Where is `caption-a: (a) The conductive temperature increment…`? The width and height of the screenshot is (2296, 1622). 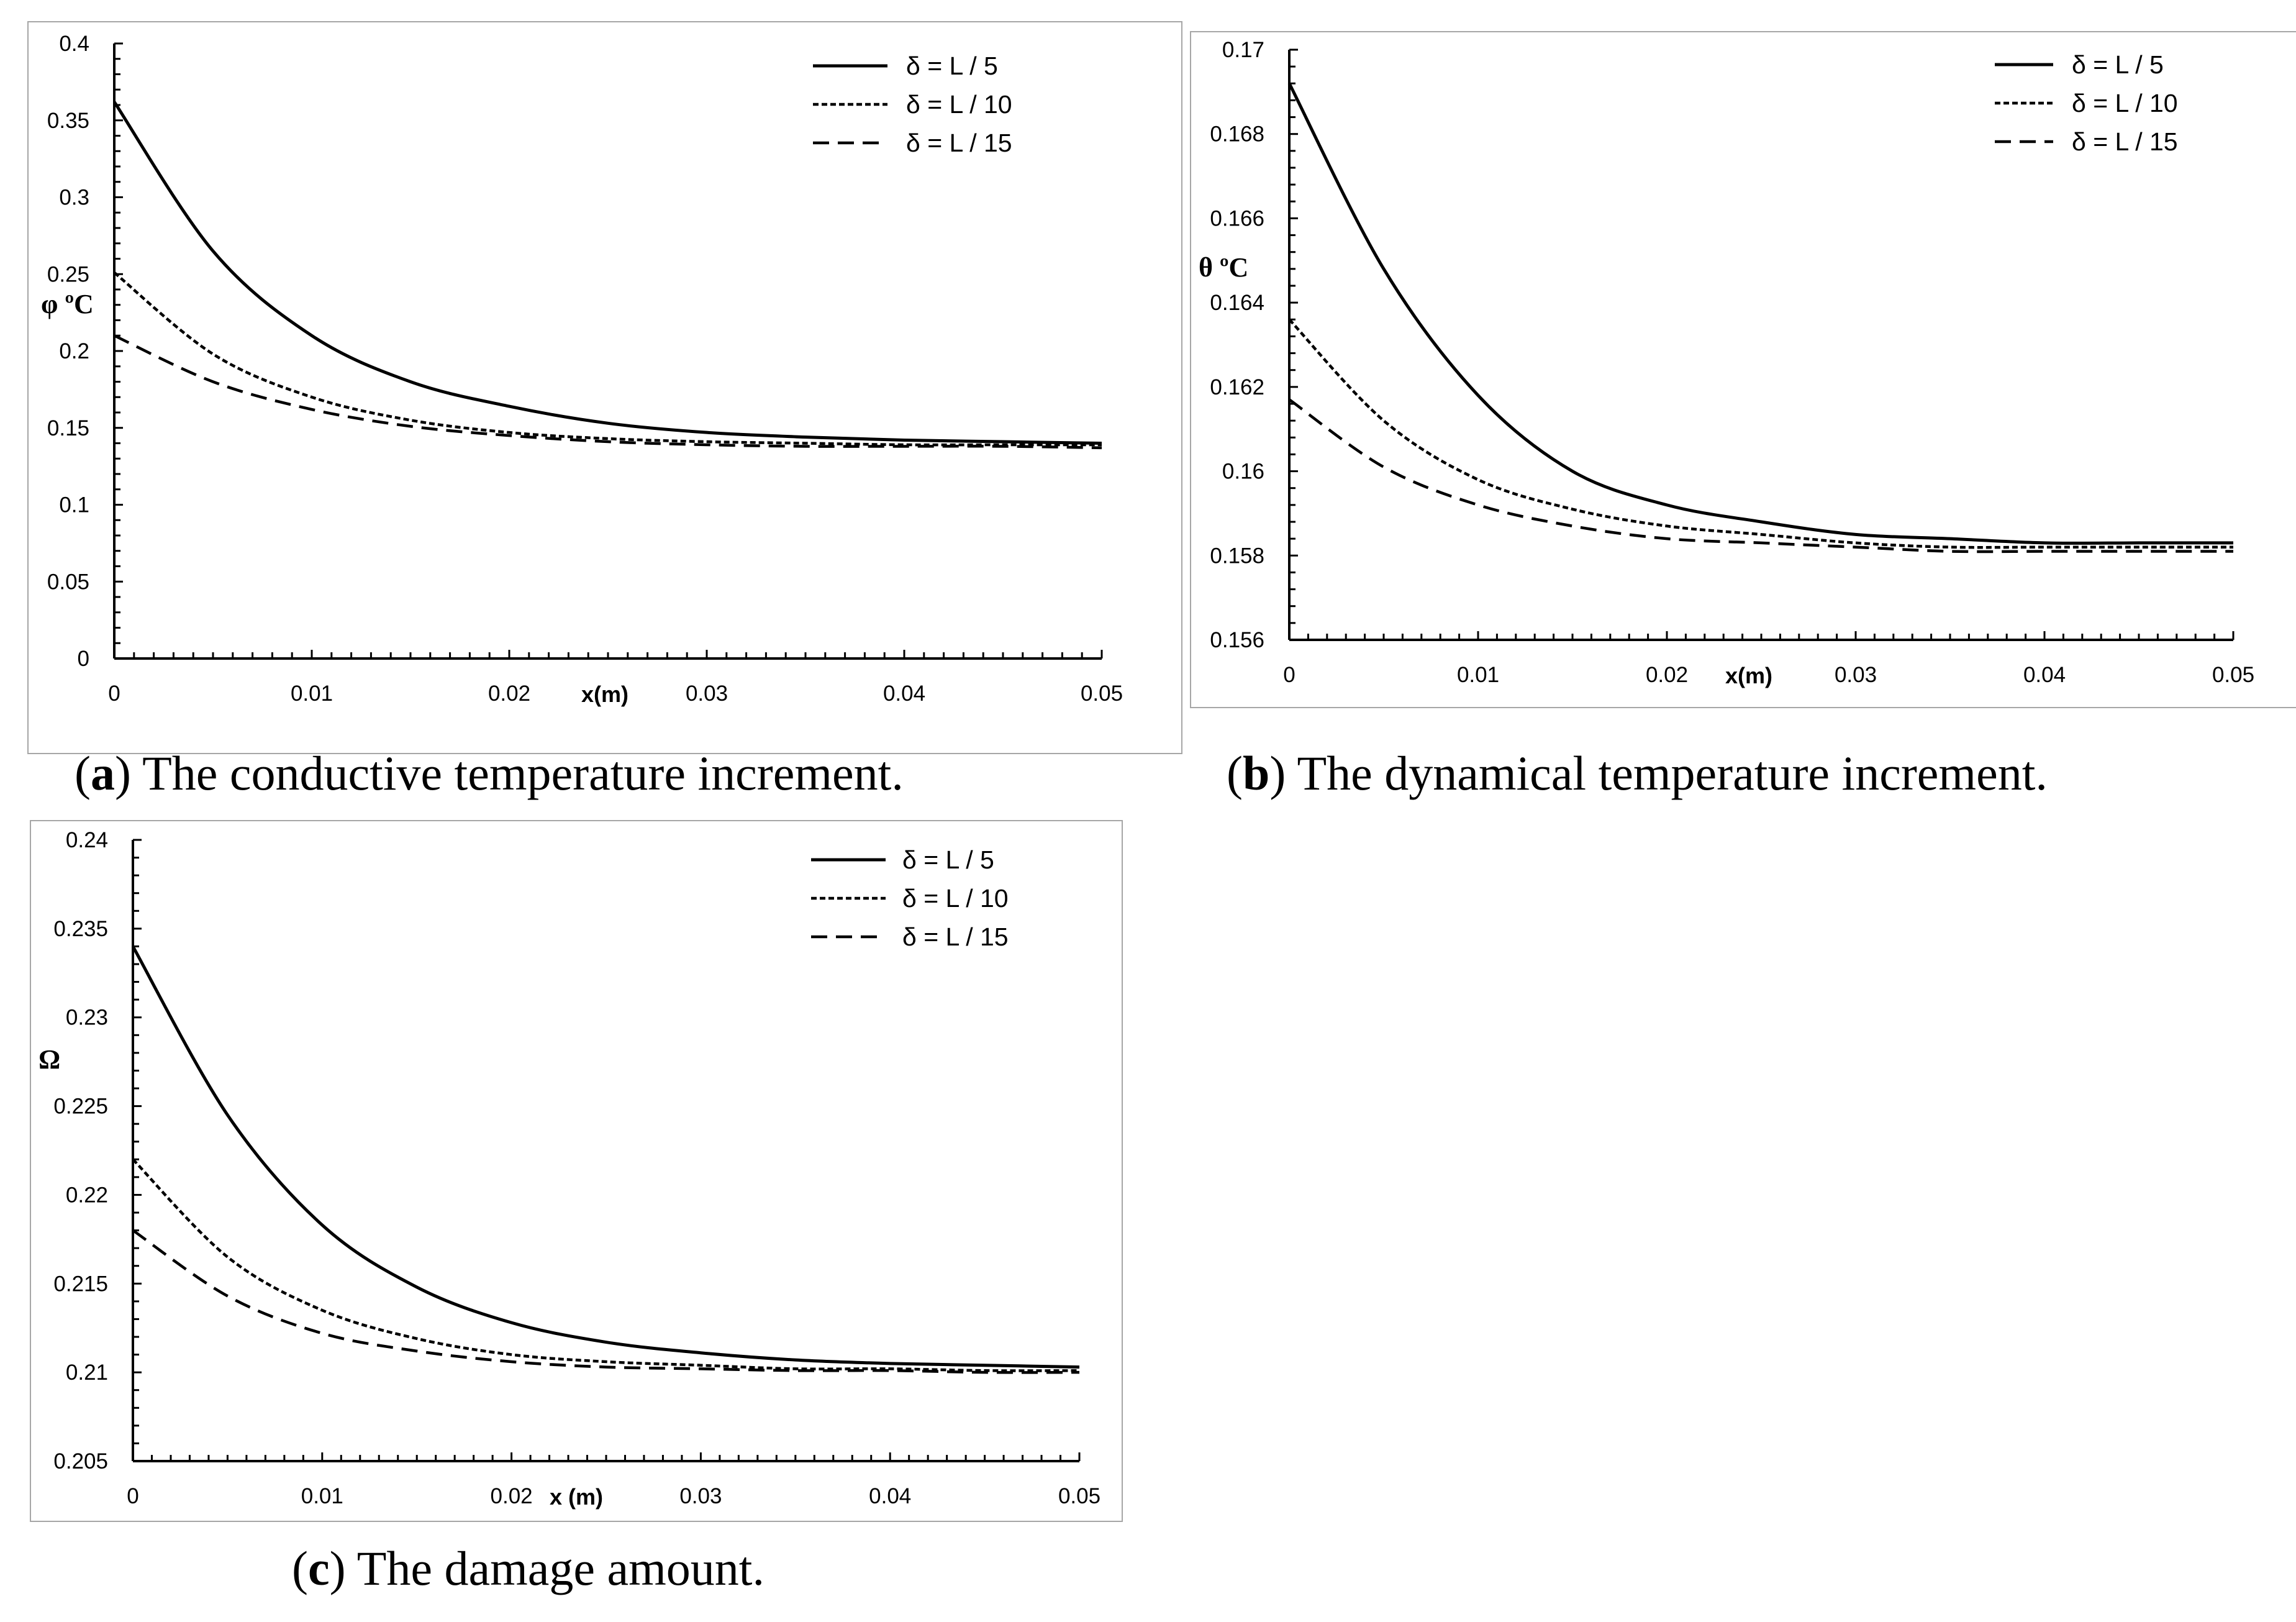 caption-a: (a) The conductive temperature increment… is located at coordinates (489, 773).